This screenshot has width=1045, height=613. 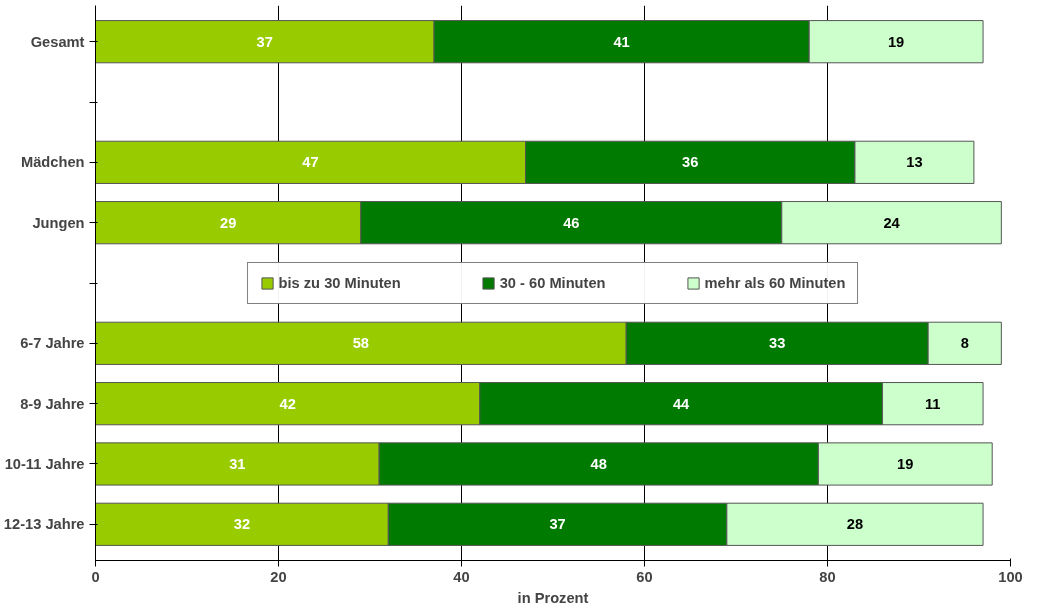 I want to click on data-label: 11, so click(x=932, y=403).